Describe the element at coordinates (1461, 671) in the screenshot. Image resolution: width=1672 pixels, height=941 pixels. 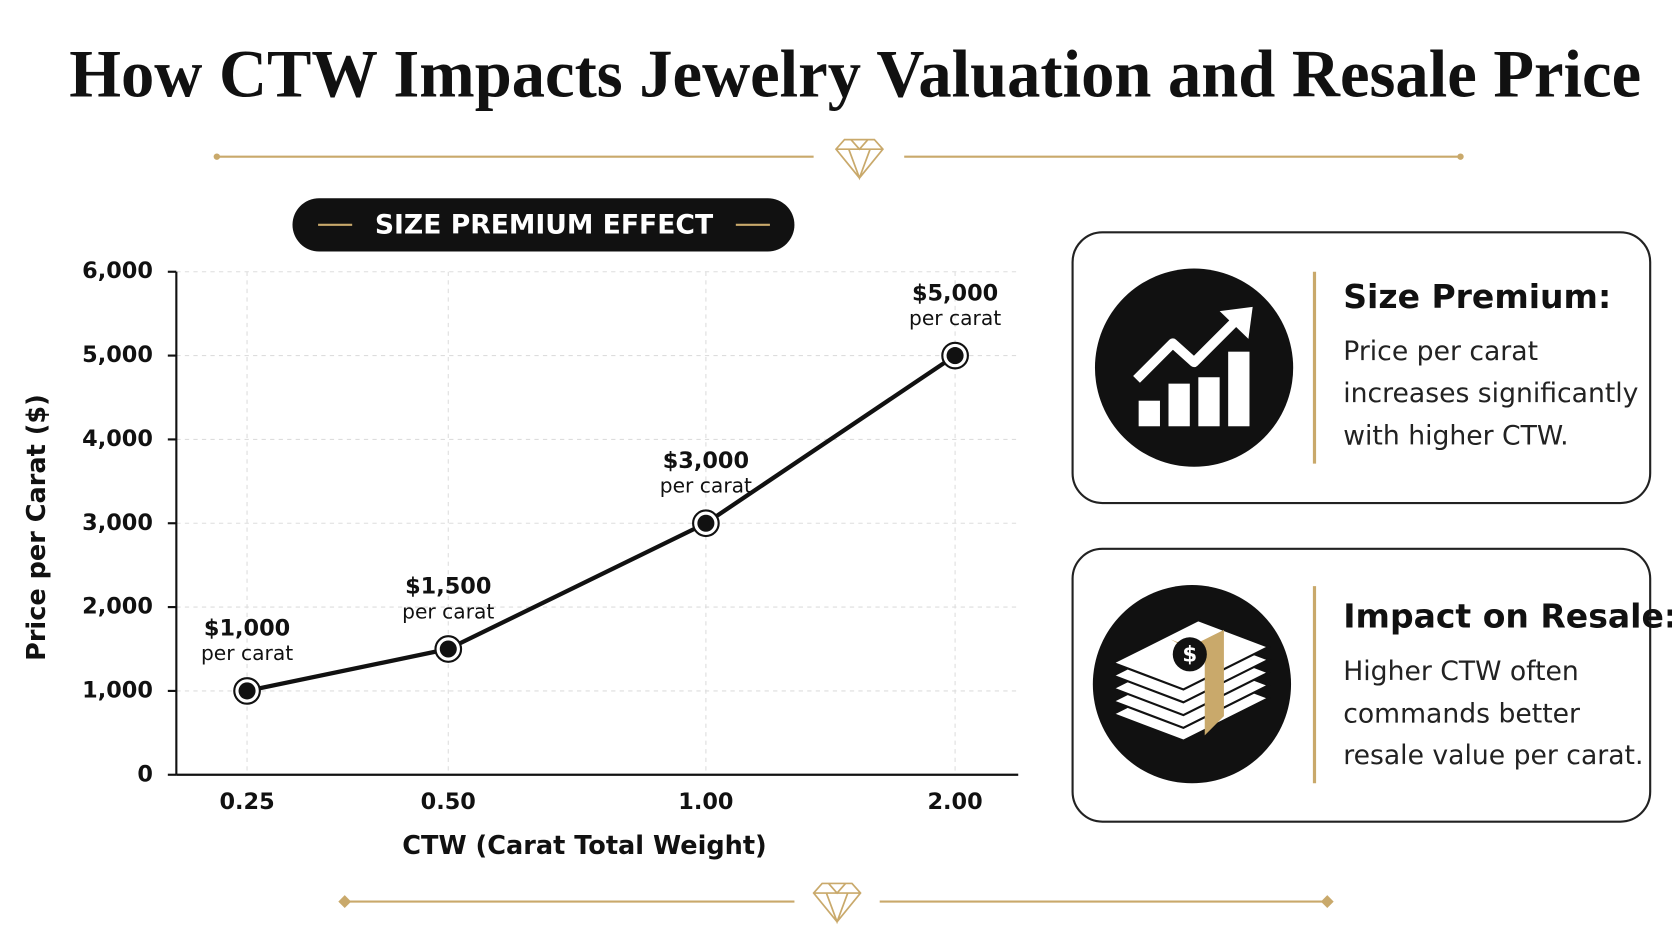
I see `card-text: Higher CTW often` at that location.